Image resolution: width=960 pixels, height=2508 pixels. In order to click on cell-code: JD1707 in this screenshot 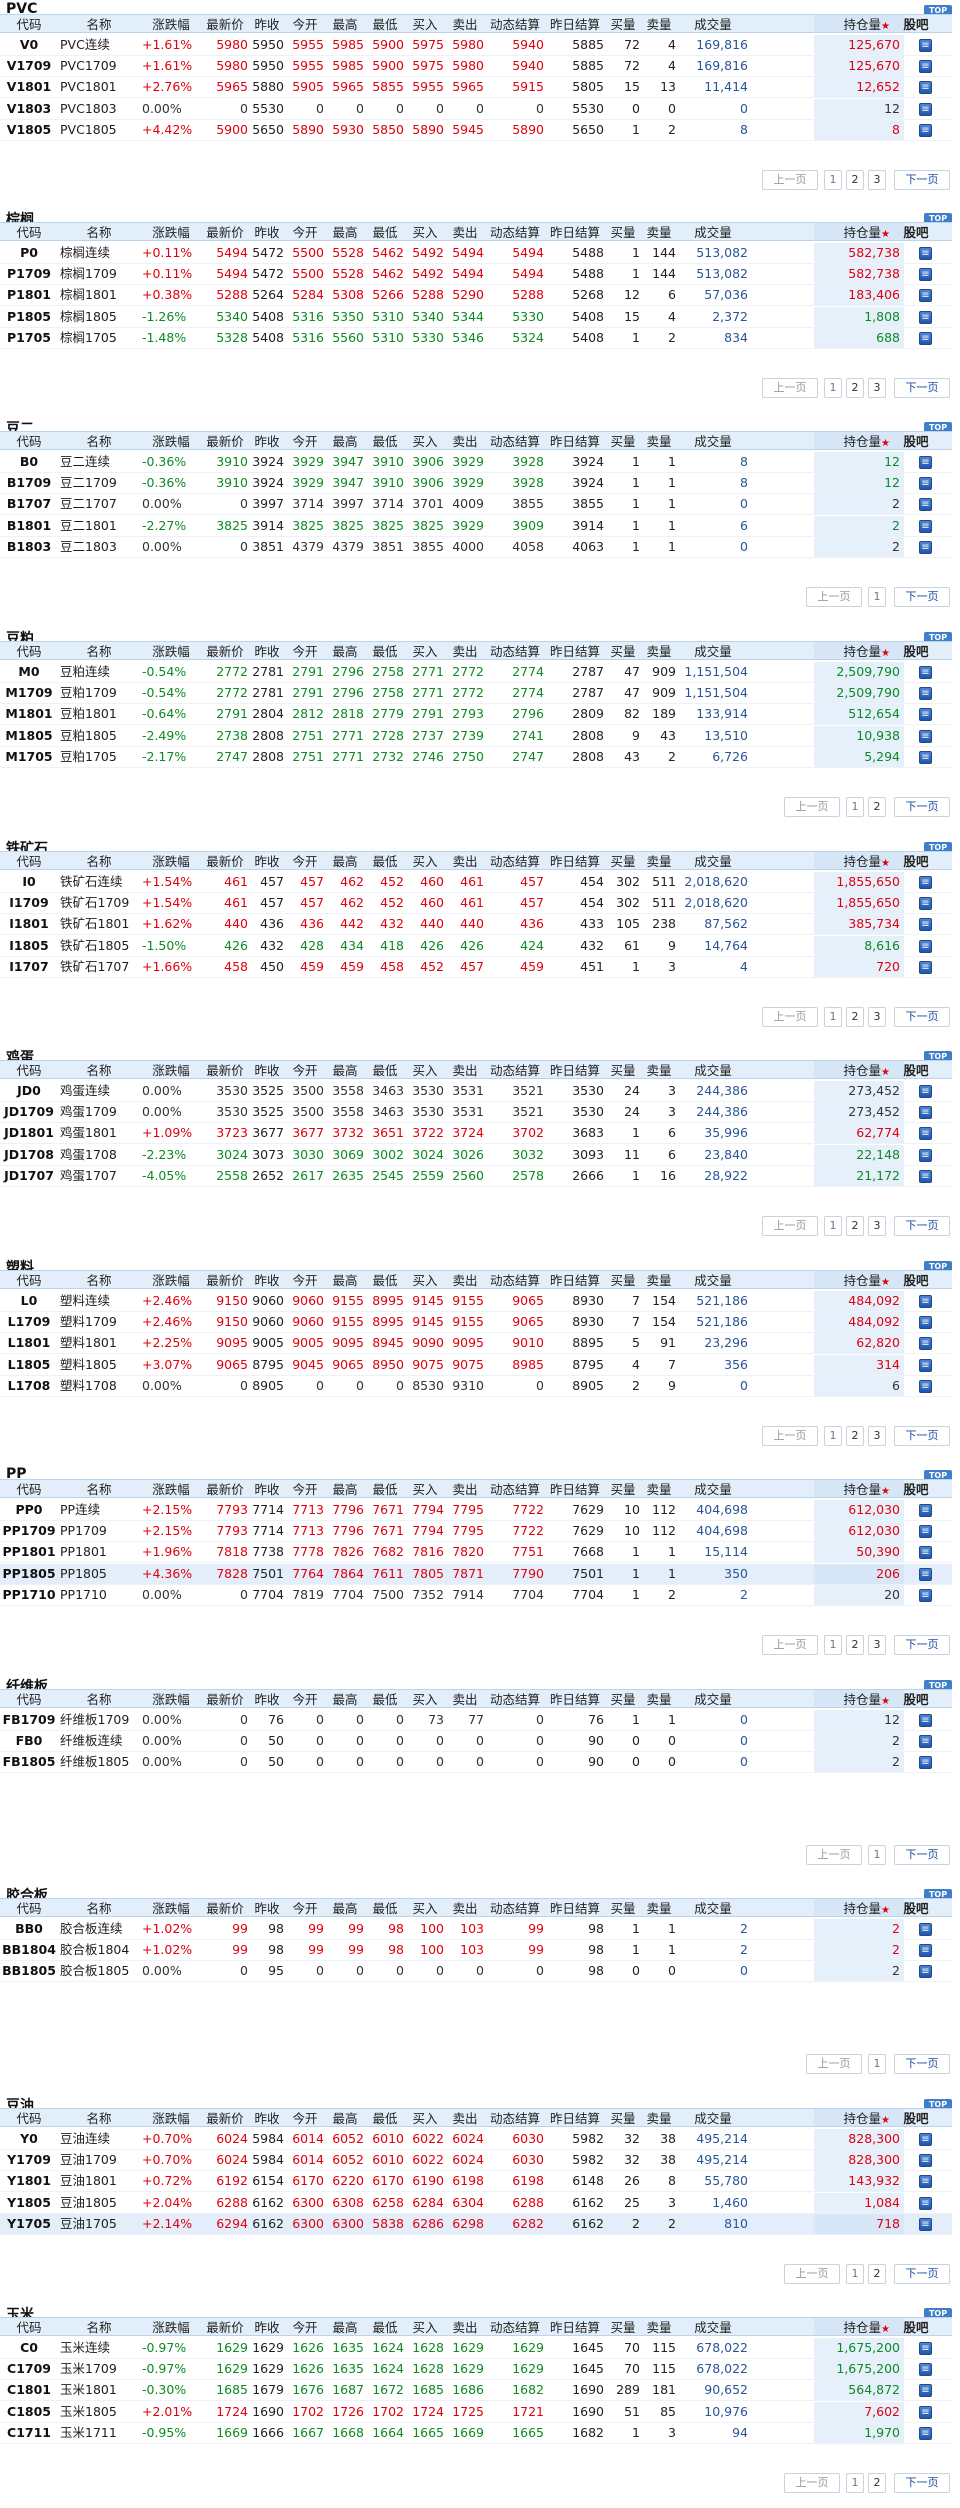, I will do `click(29, 1175)`.